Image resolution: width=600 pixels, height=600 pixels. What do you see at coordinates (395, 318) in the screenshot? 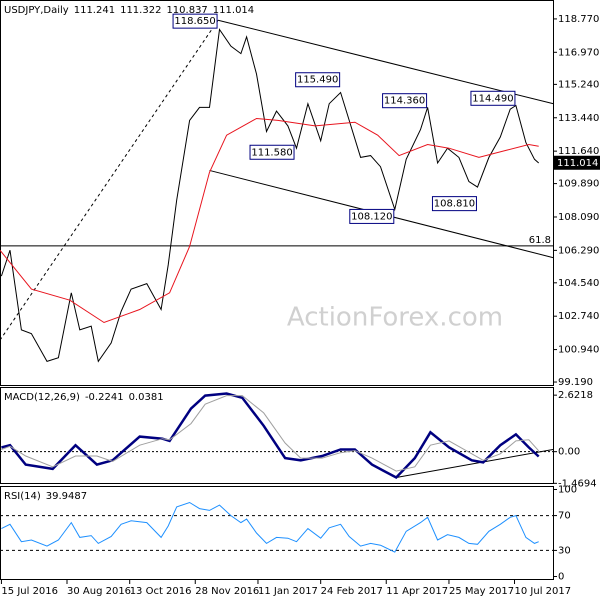
I see `watermark: ActionForex.com` at bounding box center [395, 318].